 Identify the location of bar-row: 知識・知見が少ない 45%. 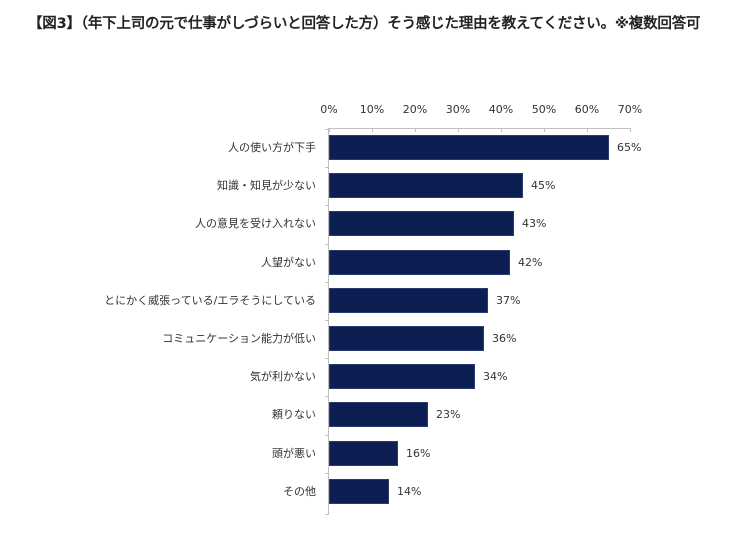
(370, 186).